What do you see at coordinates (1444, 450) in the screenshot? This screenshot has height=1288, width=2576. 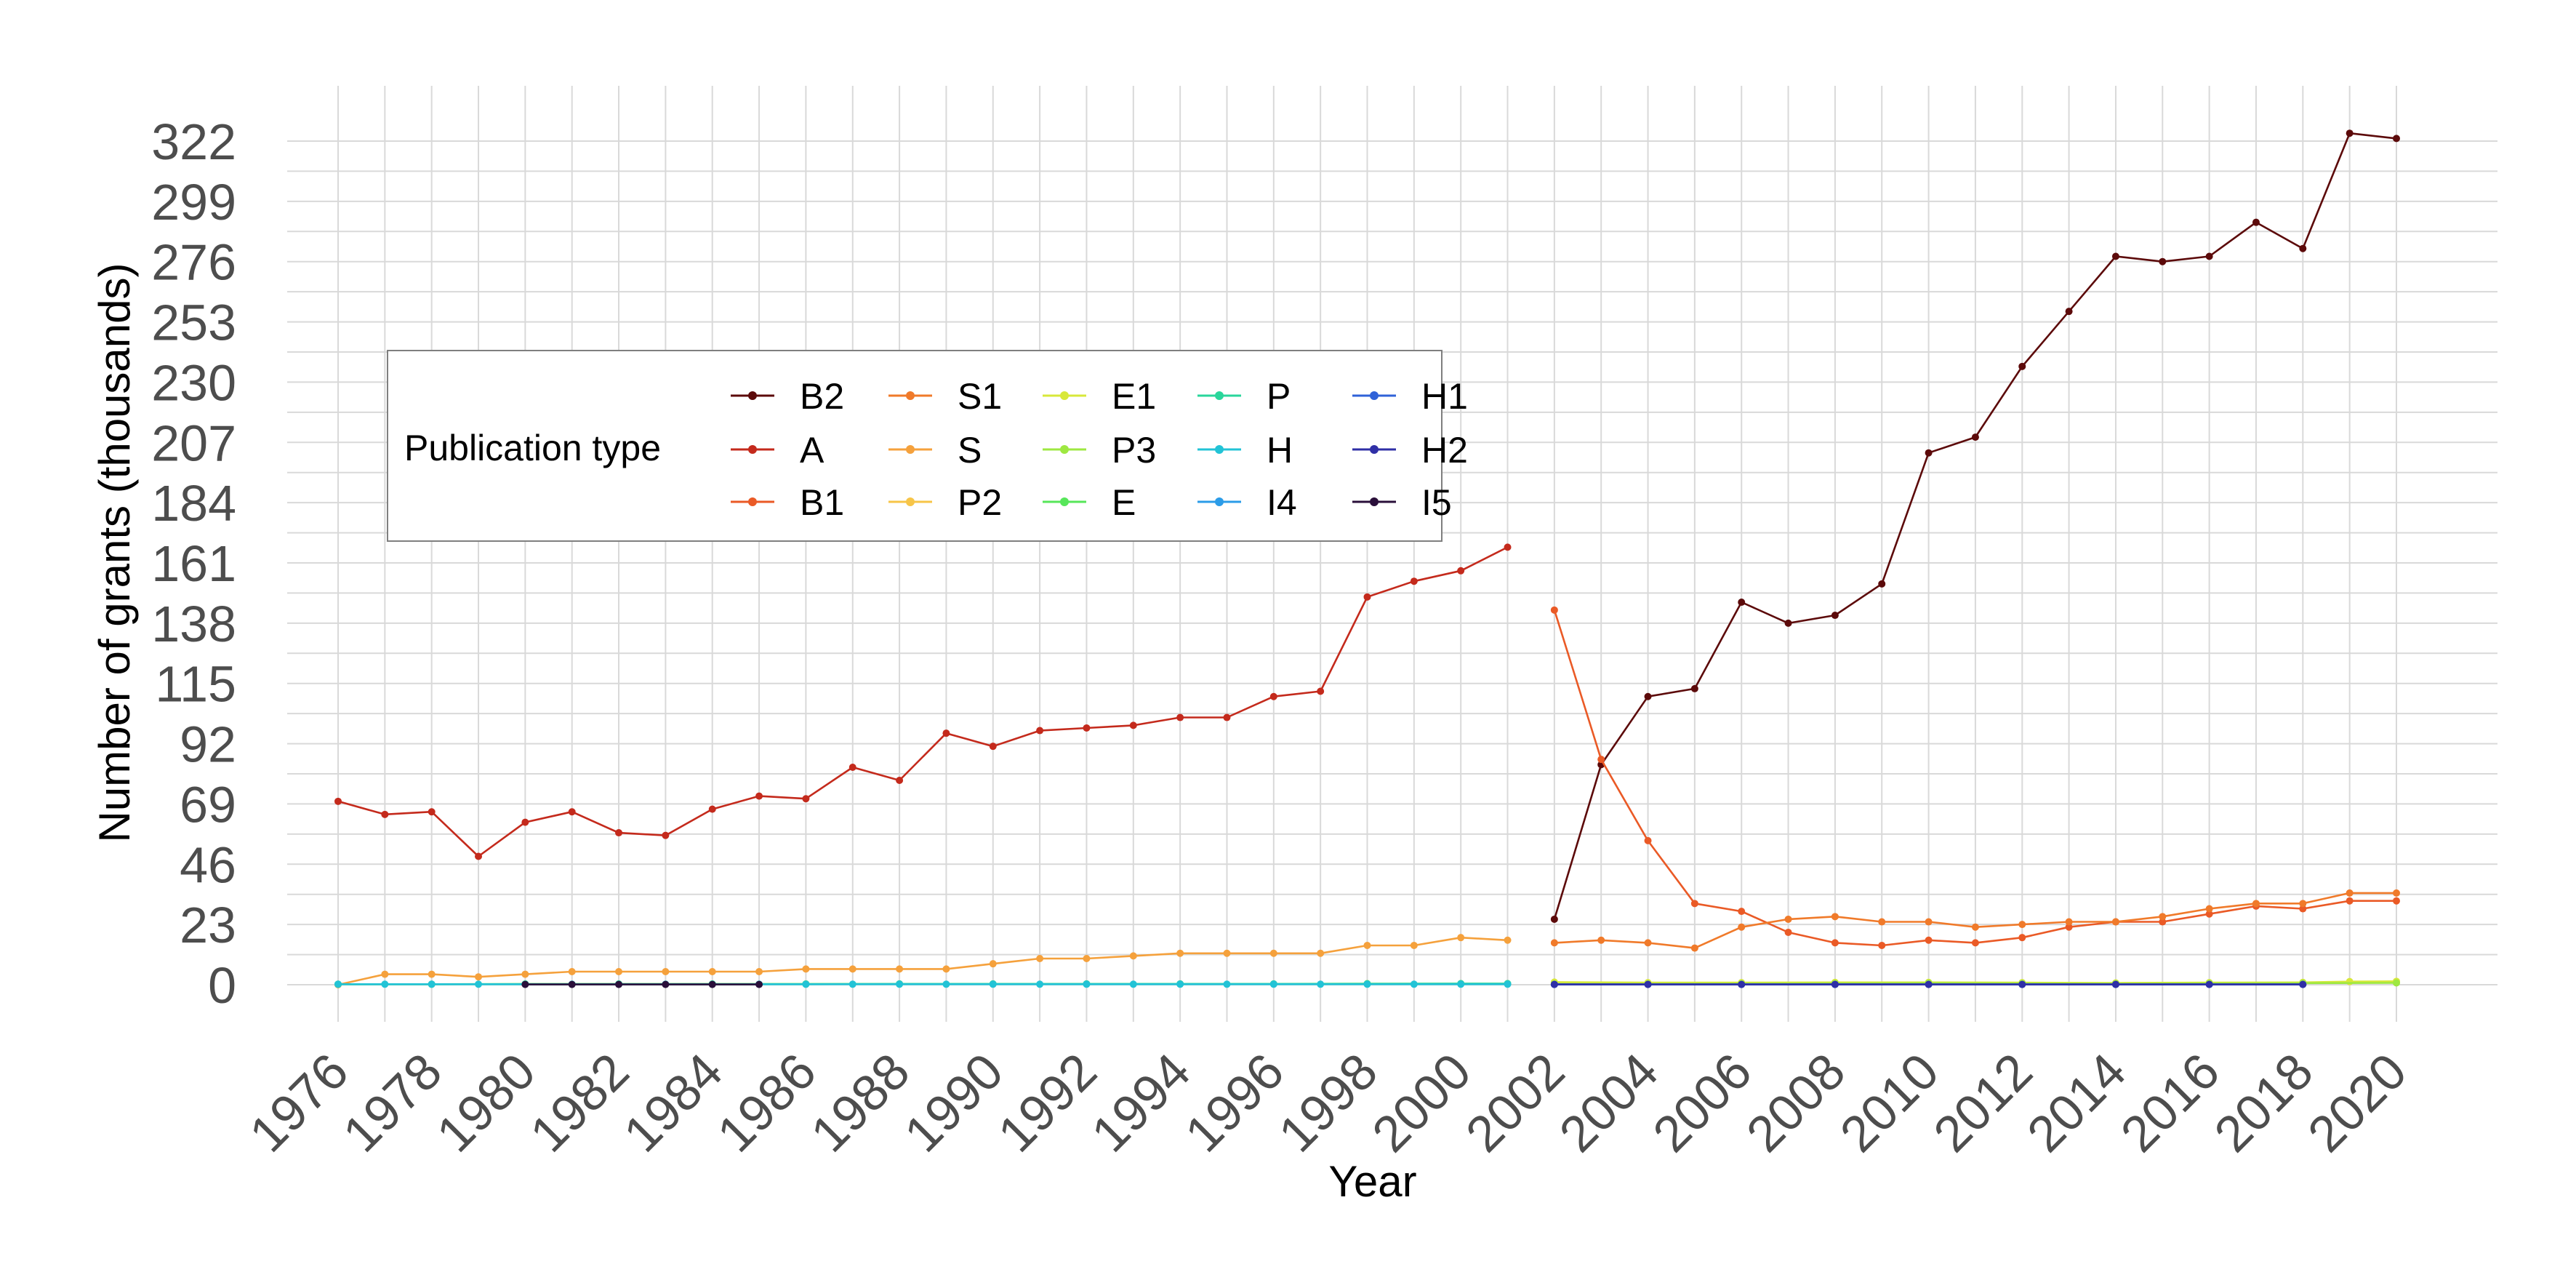 I see `legend-label: H2` at bounding box center [1444, 450].